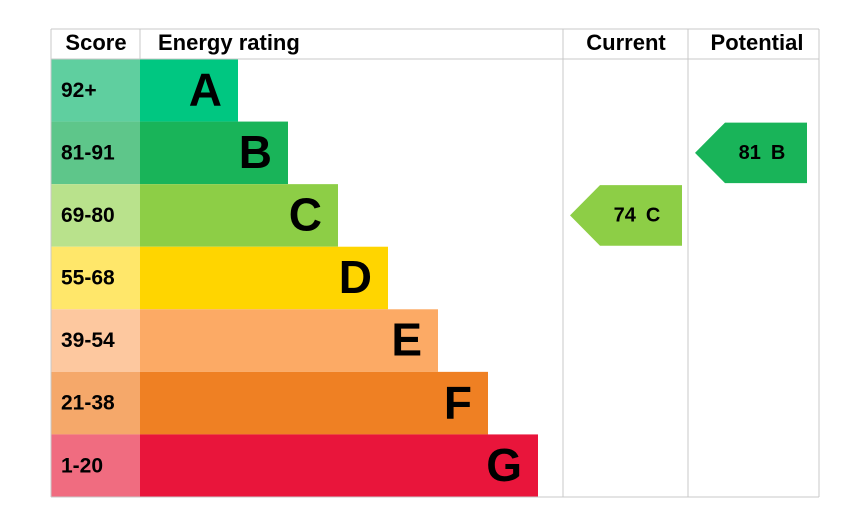  What do you see at coordinates (205, 89) in the screenshot?
I see `rating-letter: A` at bounding box center [205, 89].